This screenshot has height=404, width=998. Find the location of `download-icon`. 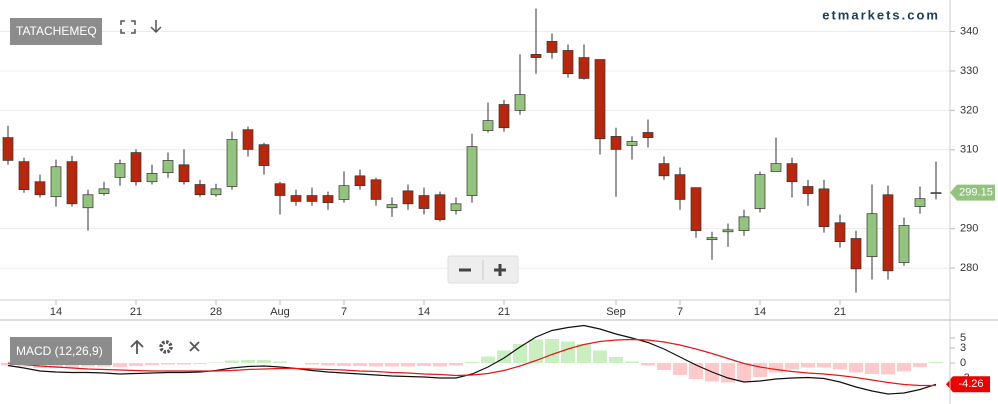

download-icon is located at coordinates (156, 27).